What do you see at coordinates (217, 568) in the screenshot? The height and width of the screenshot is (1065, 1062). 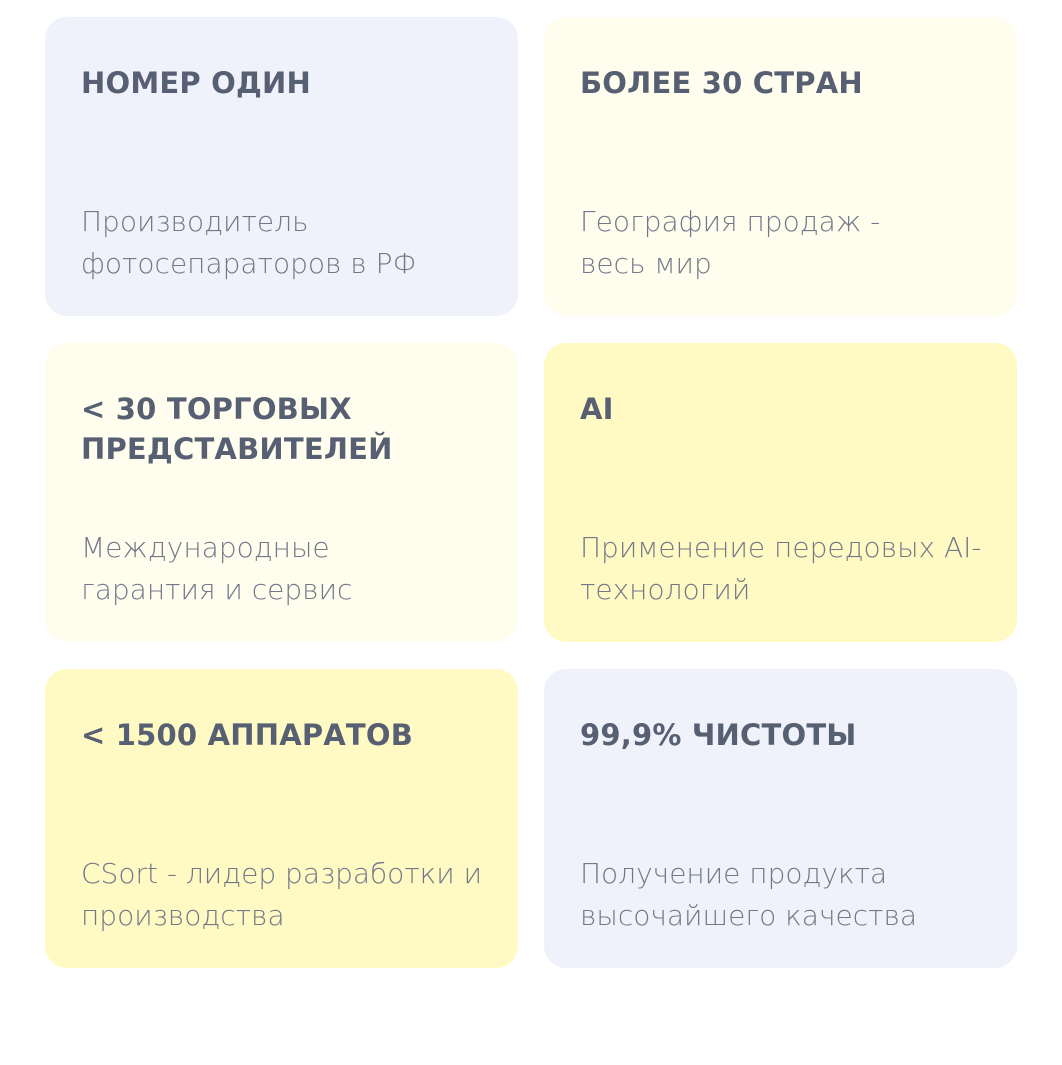 I see `card-description: Международные гарантия и сервис` at bounding box center [217, 568].